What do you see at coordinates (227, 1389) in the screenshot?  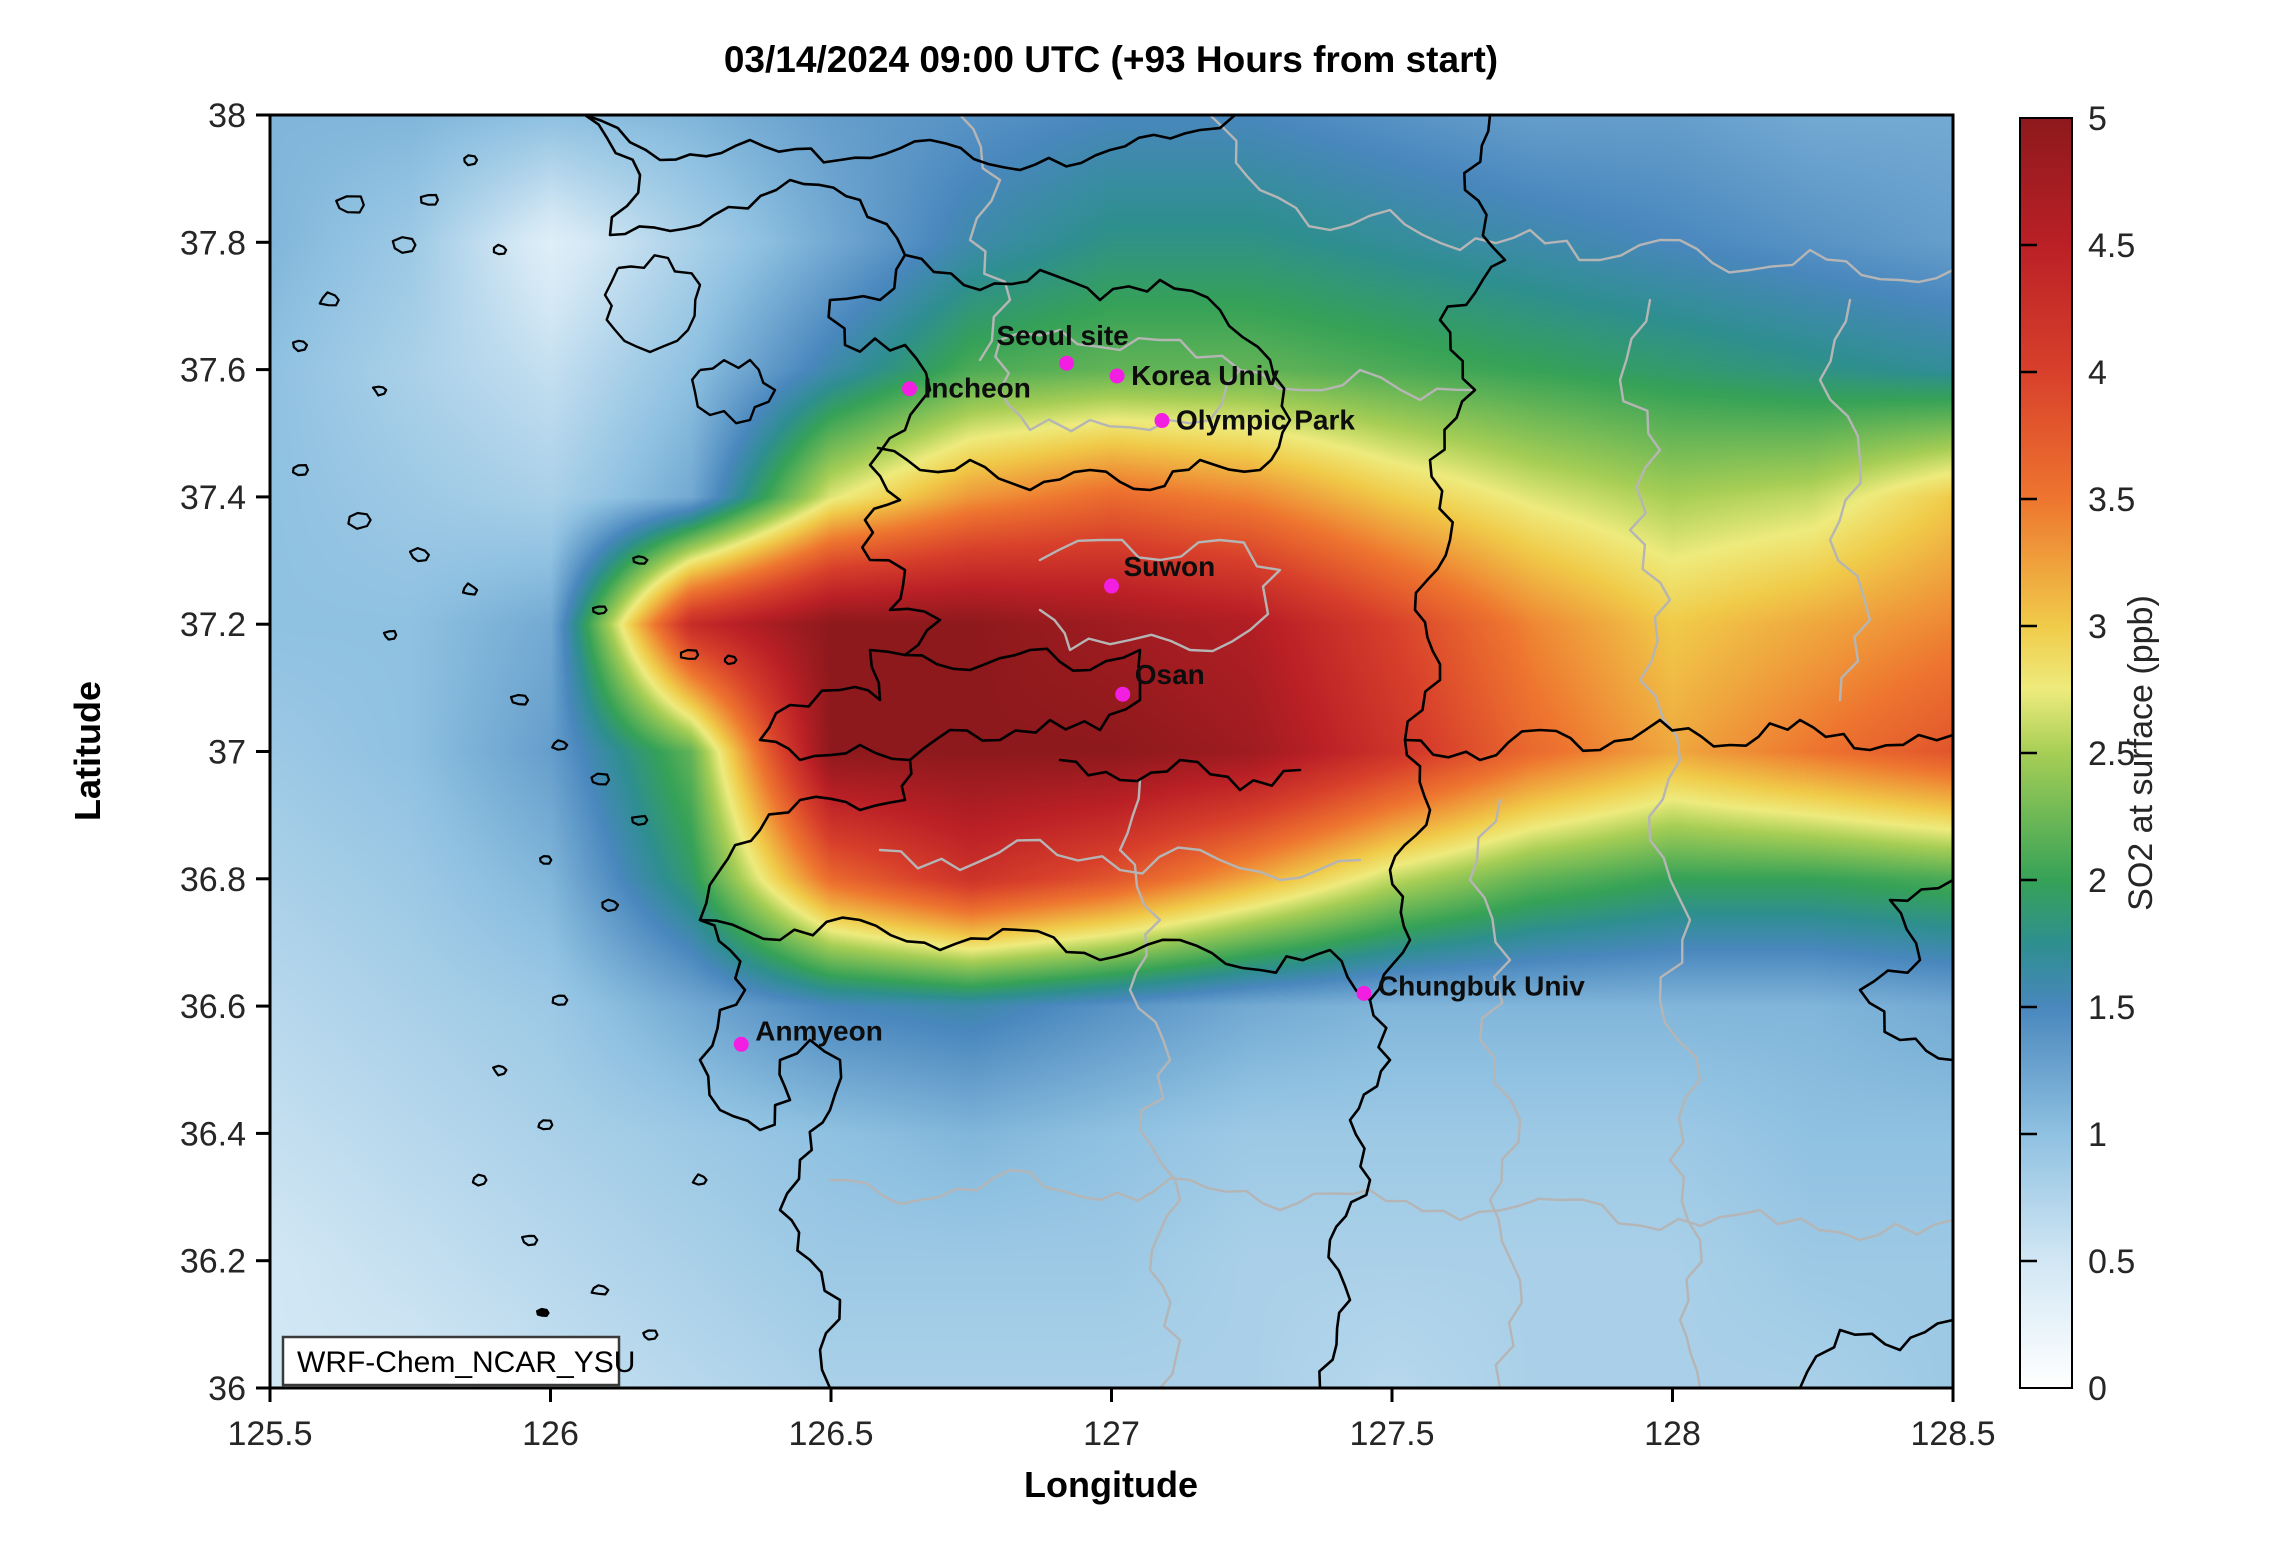 I see `y-tick-label: 36` at bounding box center [227, 1389].